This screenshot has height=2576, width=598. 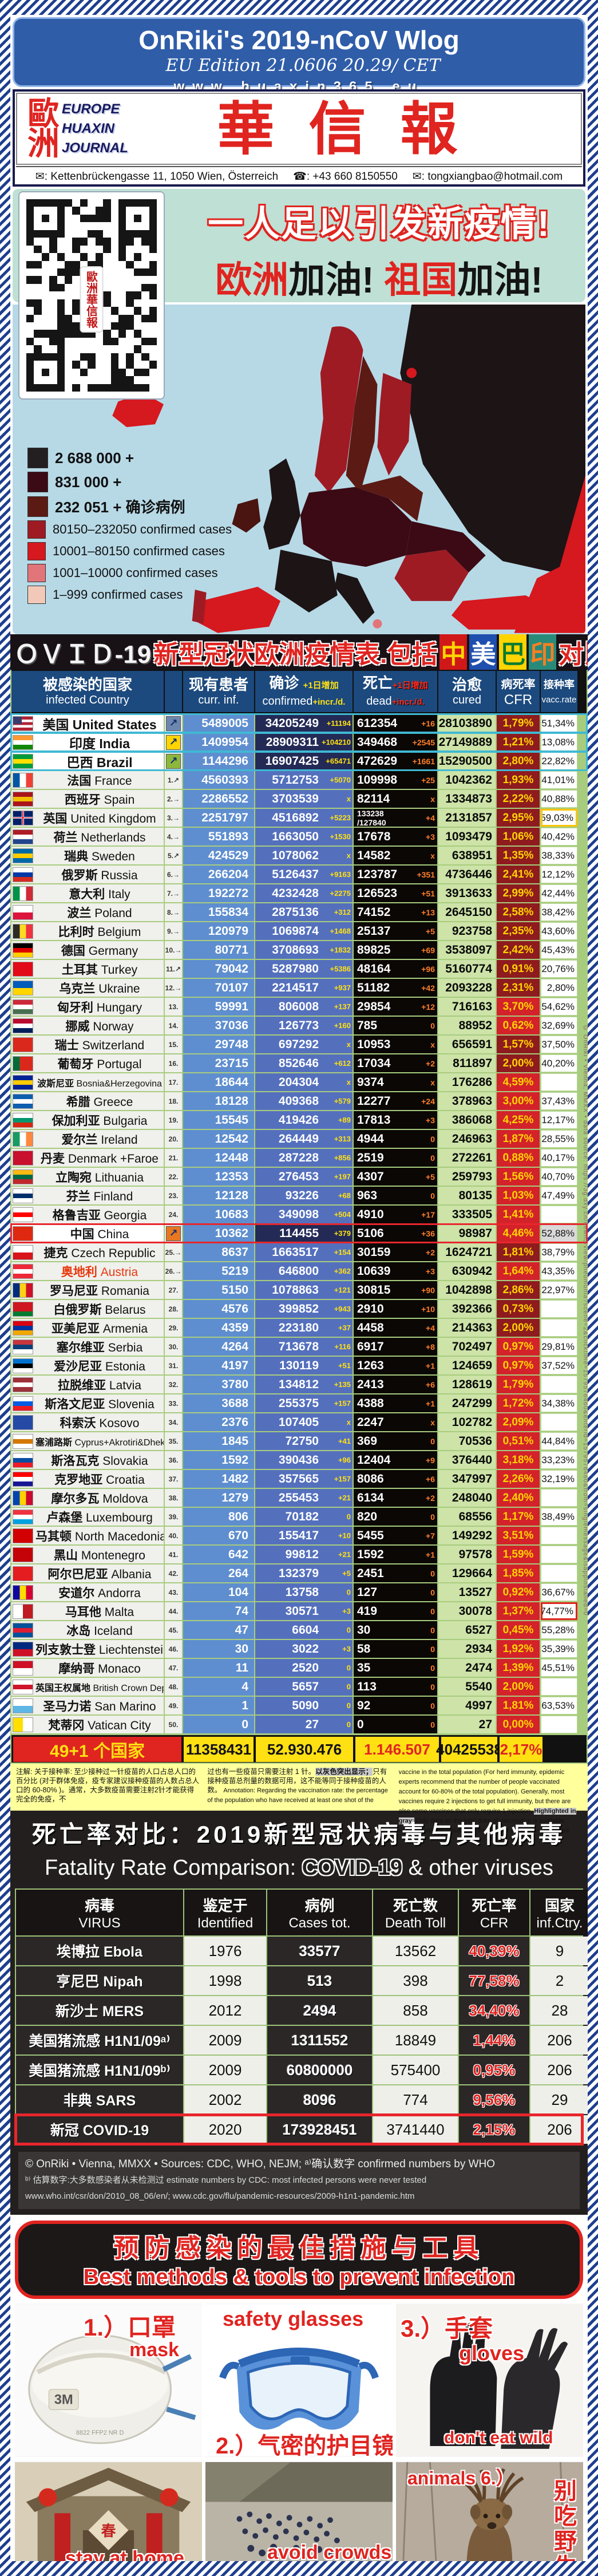 I want to click on country-cell: 中国 China, so click(x=87, y=1233).